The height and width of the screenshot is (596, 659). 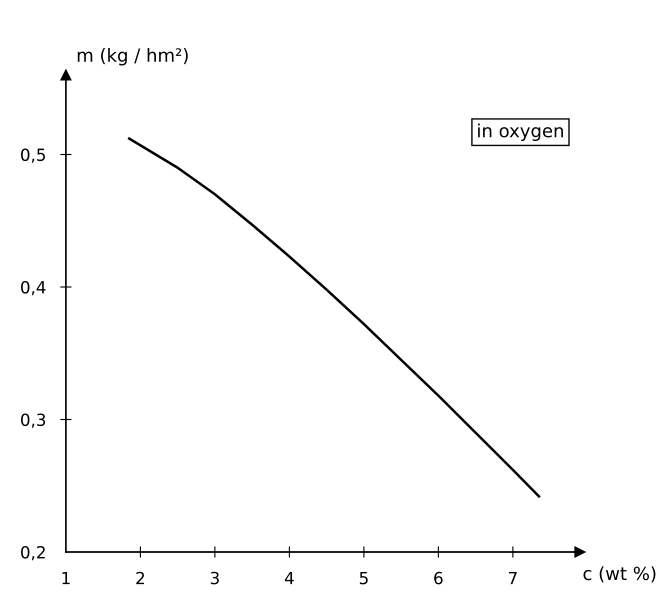 I want to click on x-axis-title: c (wt %), so click(x=619, y=574).